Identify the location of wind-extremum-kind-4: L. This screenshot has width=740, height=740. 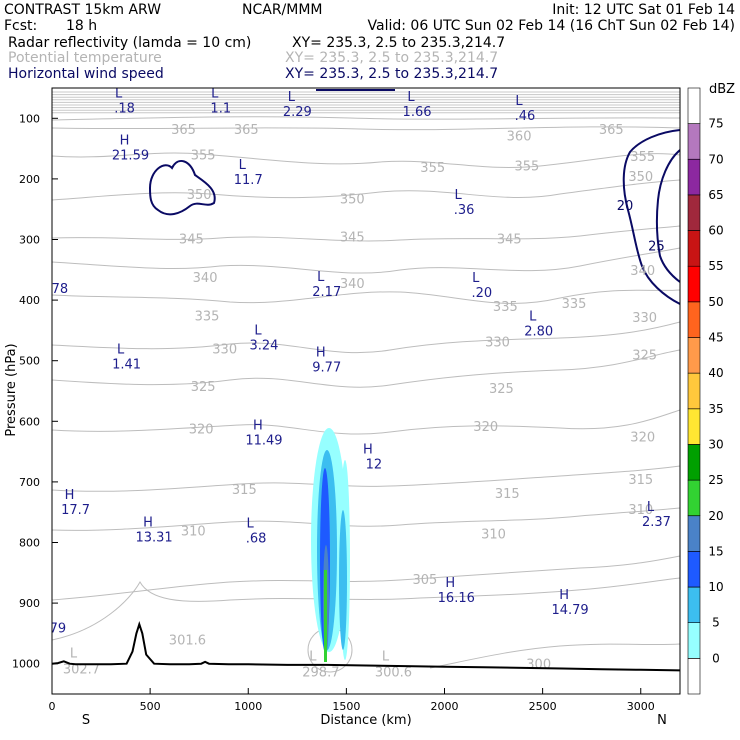
(519, 101).